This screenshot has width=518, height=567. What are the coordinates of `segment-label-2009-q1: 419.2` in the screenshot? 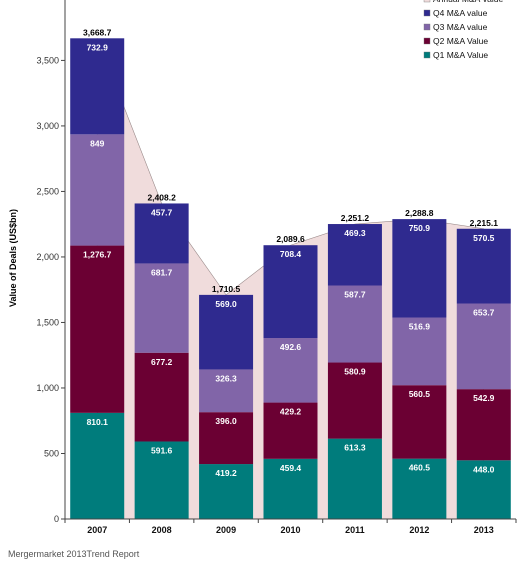 It's located at (226, 473).